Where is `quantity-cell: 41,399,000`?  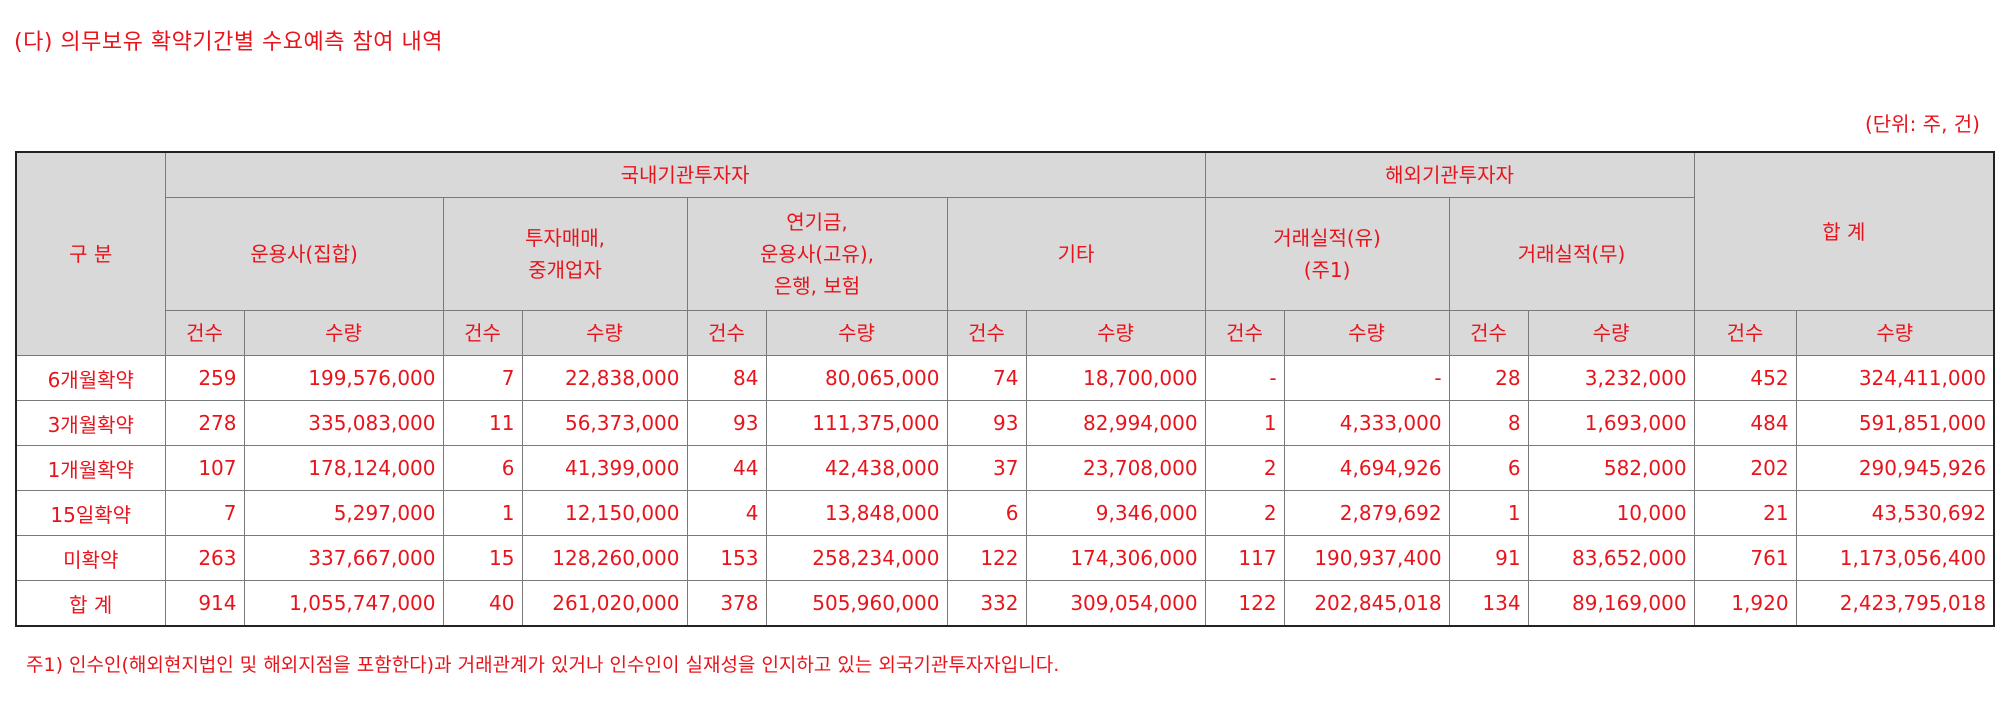 quantity-cell: 41,399,000 is located at coordinates (604, 468).